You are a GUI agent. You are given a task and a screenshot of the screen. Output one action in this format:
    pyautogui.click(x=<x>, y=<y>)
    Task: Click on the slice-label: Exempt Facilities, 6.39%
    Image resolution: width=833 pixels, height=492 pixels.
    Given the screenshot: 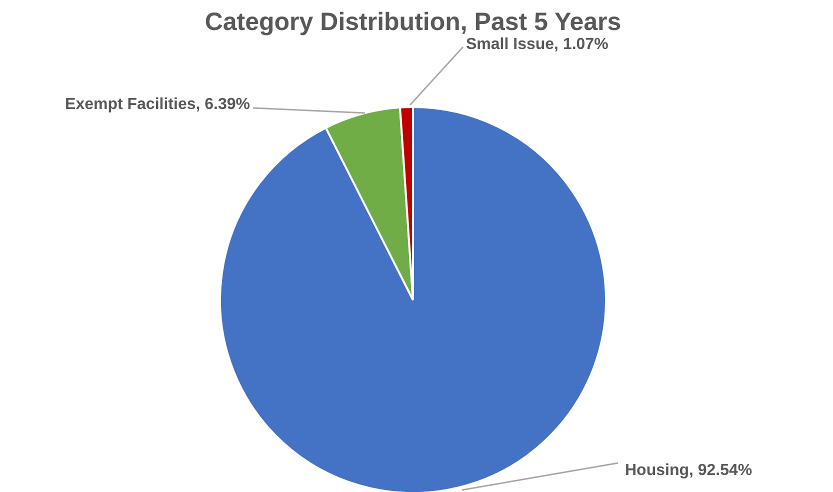 What is the action you would take?
    pyautogui.click(x=157, y=104)
    